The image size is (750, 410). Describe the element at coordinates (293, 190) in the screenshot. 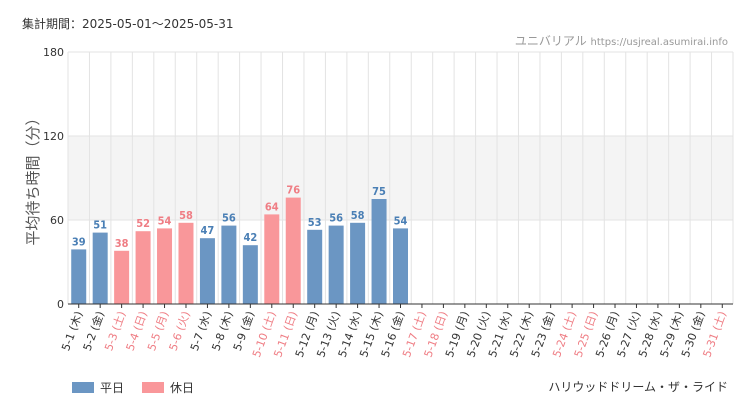

I see `bar-value-label: 76` at that location.